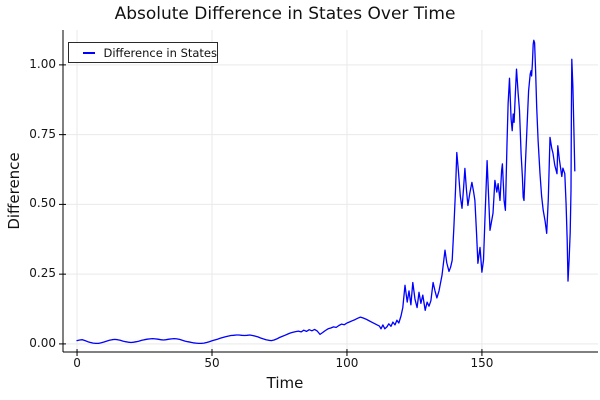  Describe the element at coordinates (212, 363) in the screenshot. I see `x-tick-label: 50` at that location.